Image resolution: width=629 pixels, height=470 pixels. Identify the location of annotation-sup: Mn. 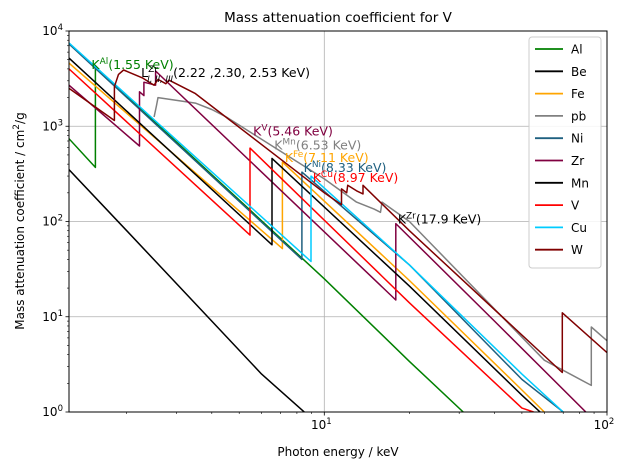
(288, 143).